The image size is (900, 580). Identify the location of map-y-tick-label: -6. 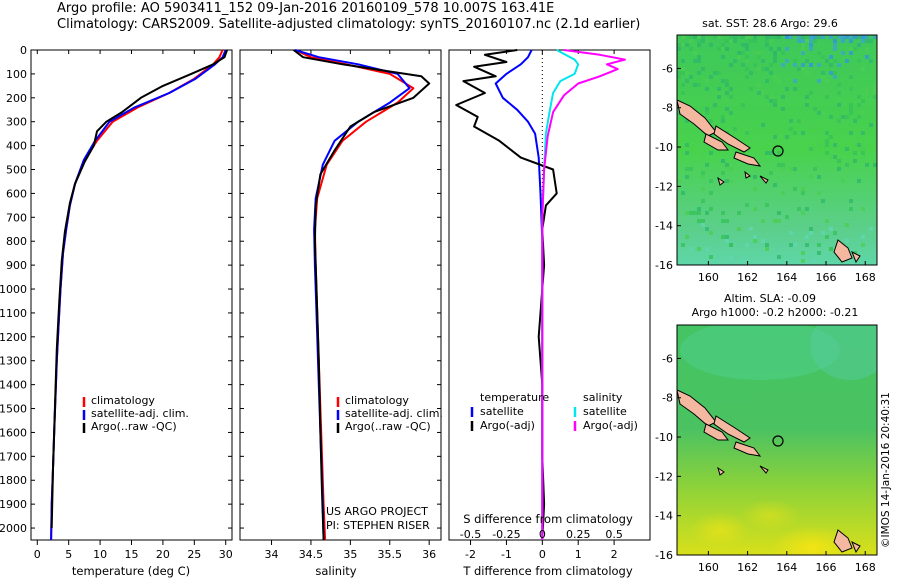
(667, 68).